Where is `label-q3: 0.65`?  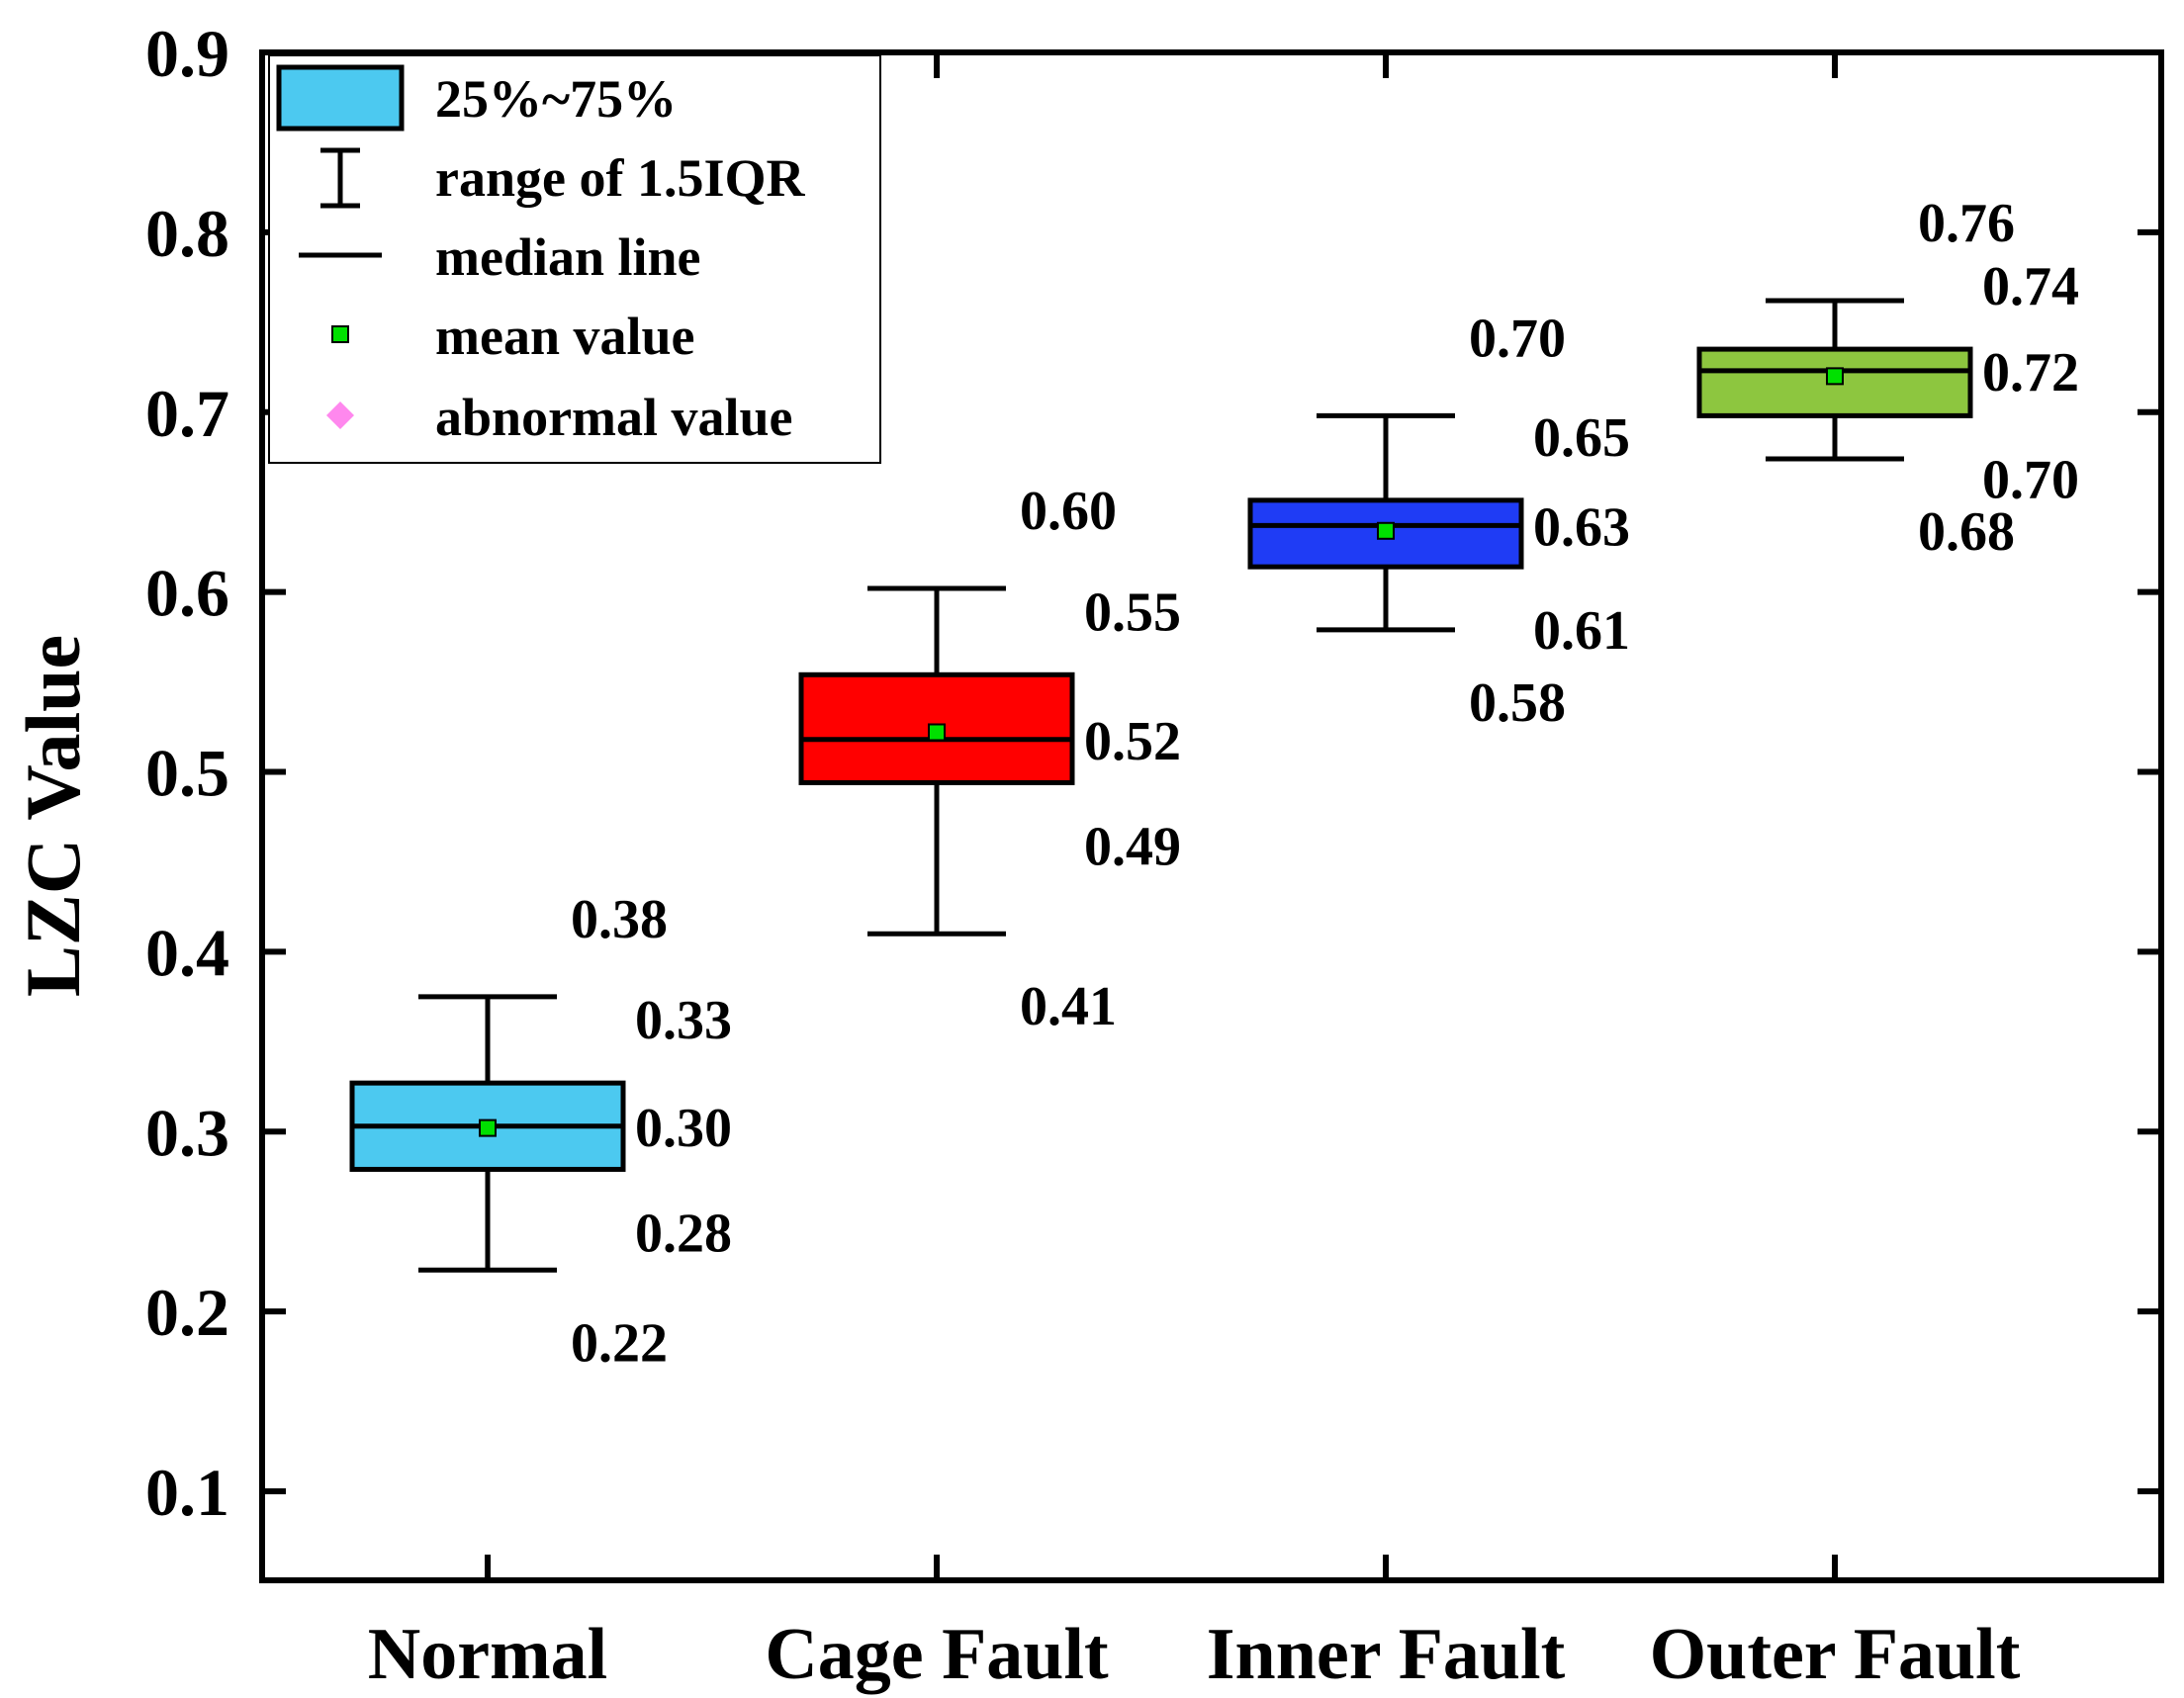
label-q3: 0.65 is located at coordinates (1581, 438).